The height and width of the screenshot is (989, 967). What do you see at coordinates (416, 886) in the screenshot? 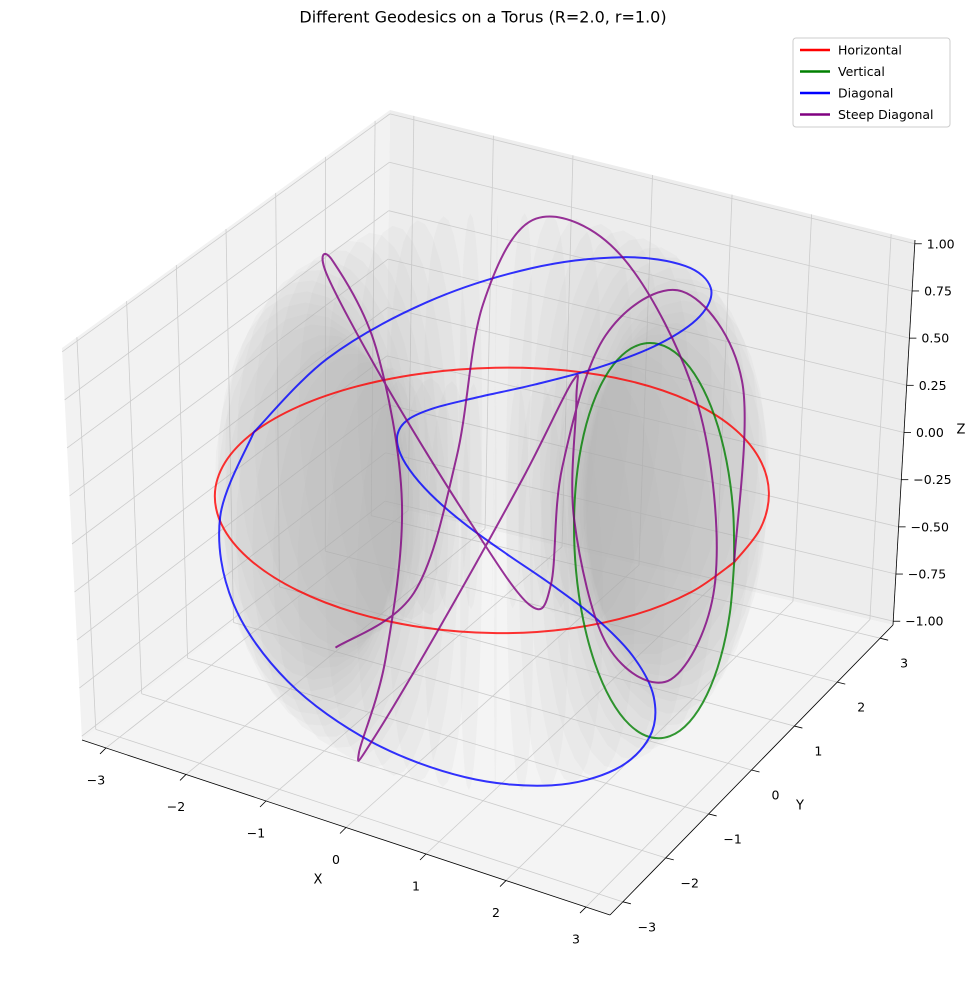
I see `x-tick-label: 1` at bounding box center [416, 886].